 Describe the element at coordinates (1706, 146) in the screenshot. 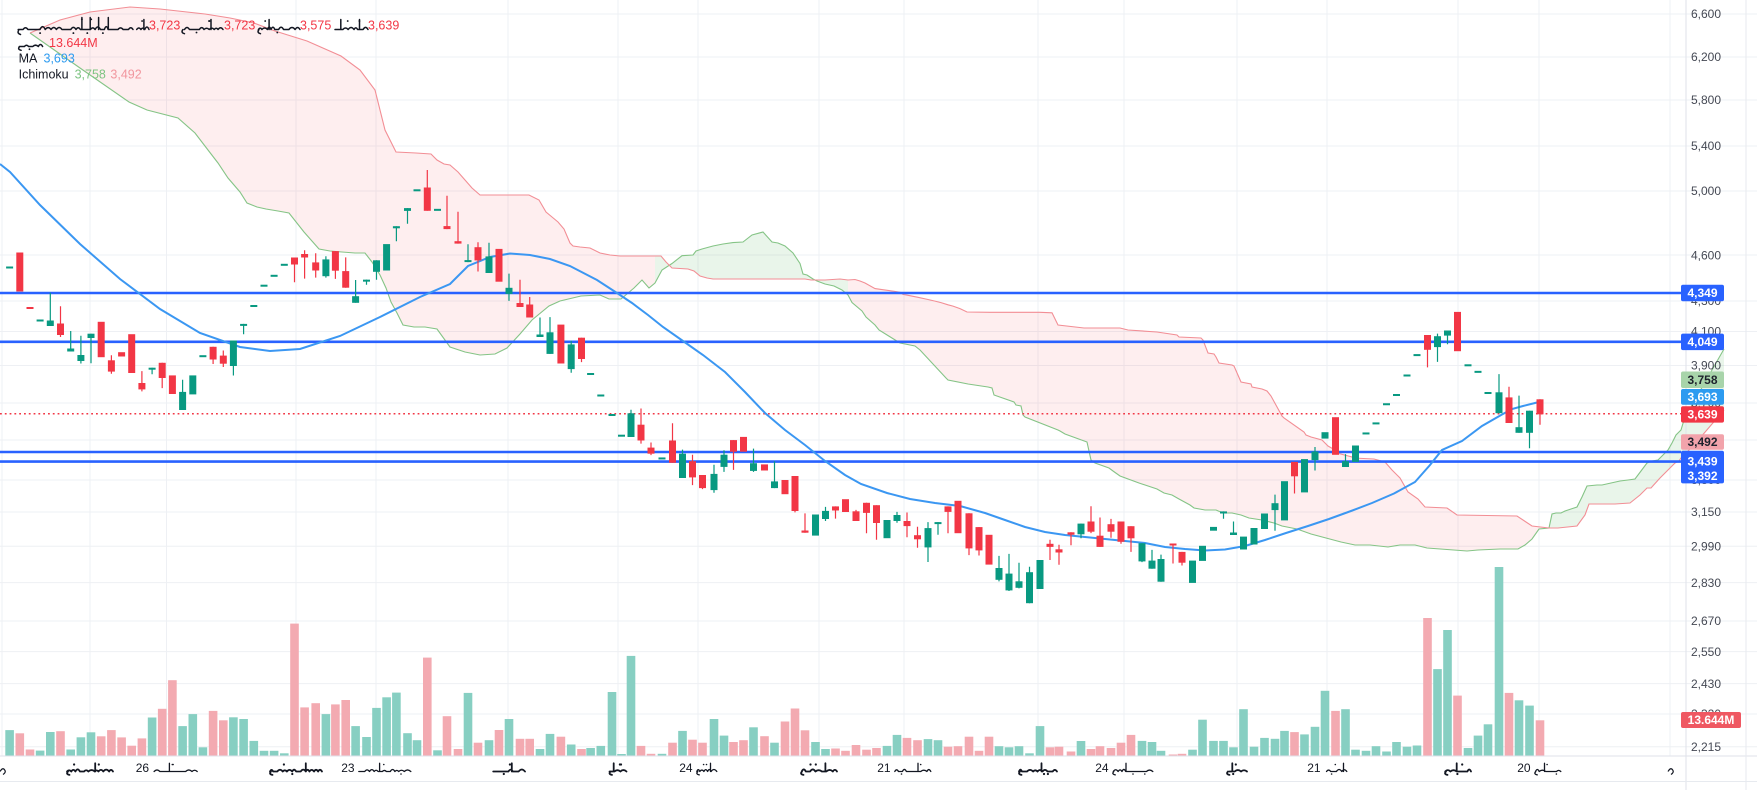

I see `svg-text: 5,400` at that location.